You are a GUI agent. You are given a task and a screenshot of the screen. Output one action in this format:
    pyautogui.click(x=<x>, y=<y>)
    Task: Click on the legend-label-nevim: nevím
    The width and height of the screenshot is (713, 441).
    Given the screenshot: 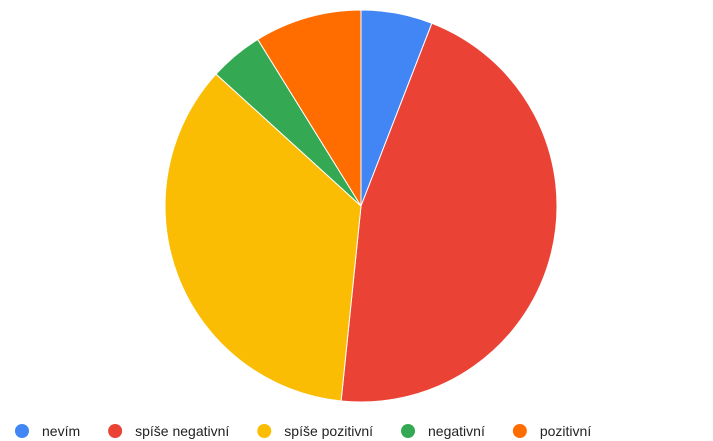 What is the action you would take?
    pyautogui.click(x=61, y=431)
    